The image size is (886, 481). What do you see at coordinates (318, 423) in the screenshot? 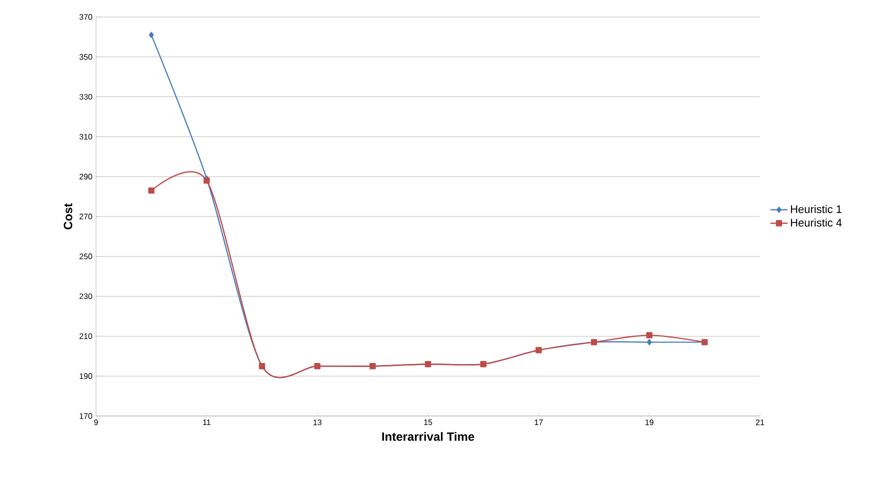
I see `x-tick-label: 13` at bounding box center [318, 423].